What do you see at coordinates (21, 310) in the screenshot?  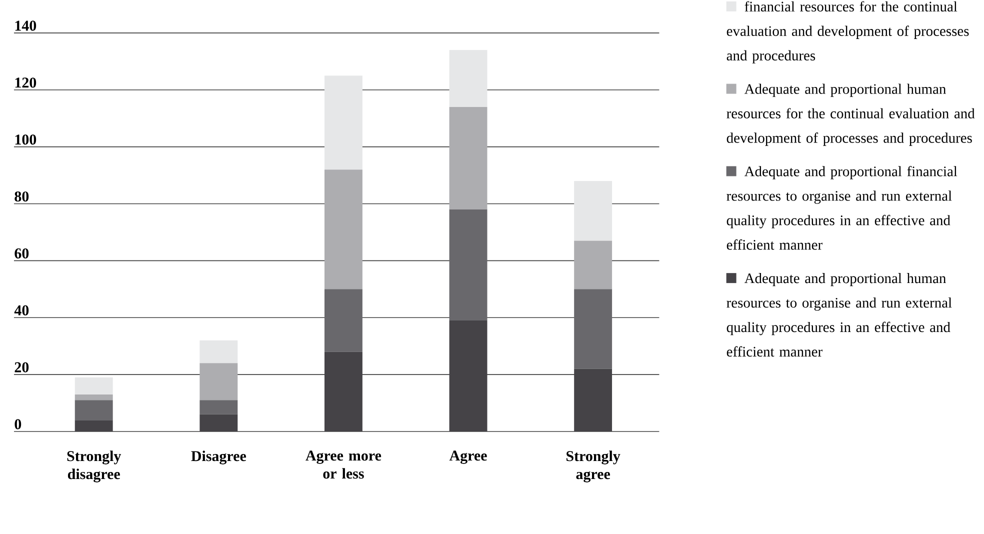 I see `y-tick-label: 40` at bounding box center [21, 310].